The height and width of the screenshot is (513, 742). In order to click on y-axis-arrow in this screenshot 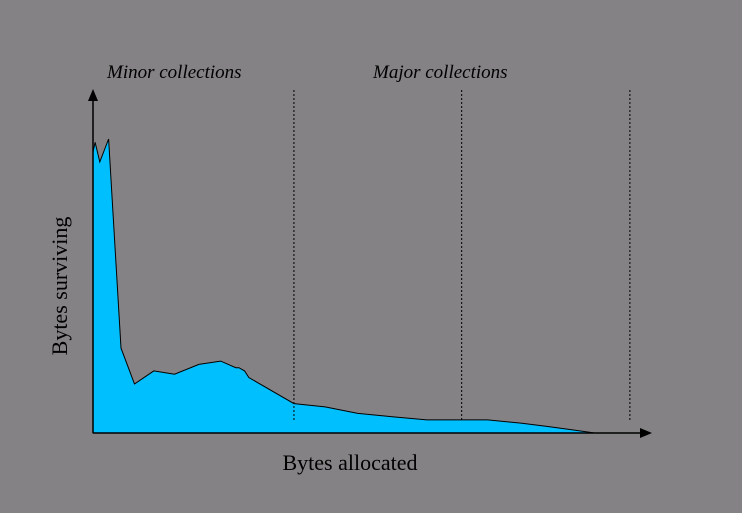, I will do `click(93, 95)`.